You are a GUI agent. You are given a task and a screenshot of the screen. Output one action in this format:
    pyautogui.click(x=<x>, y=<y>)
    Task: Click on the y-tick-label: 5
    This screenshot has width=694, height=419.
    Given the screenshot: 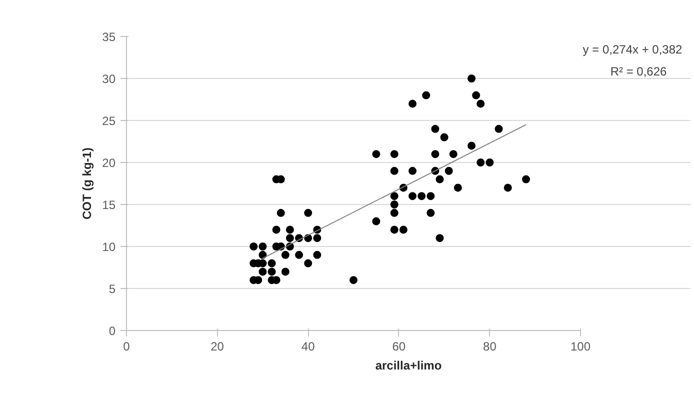 What is the action you would take?
    pyautogui.click(x=112, y=289)
    